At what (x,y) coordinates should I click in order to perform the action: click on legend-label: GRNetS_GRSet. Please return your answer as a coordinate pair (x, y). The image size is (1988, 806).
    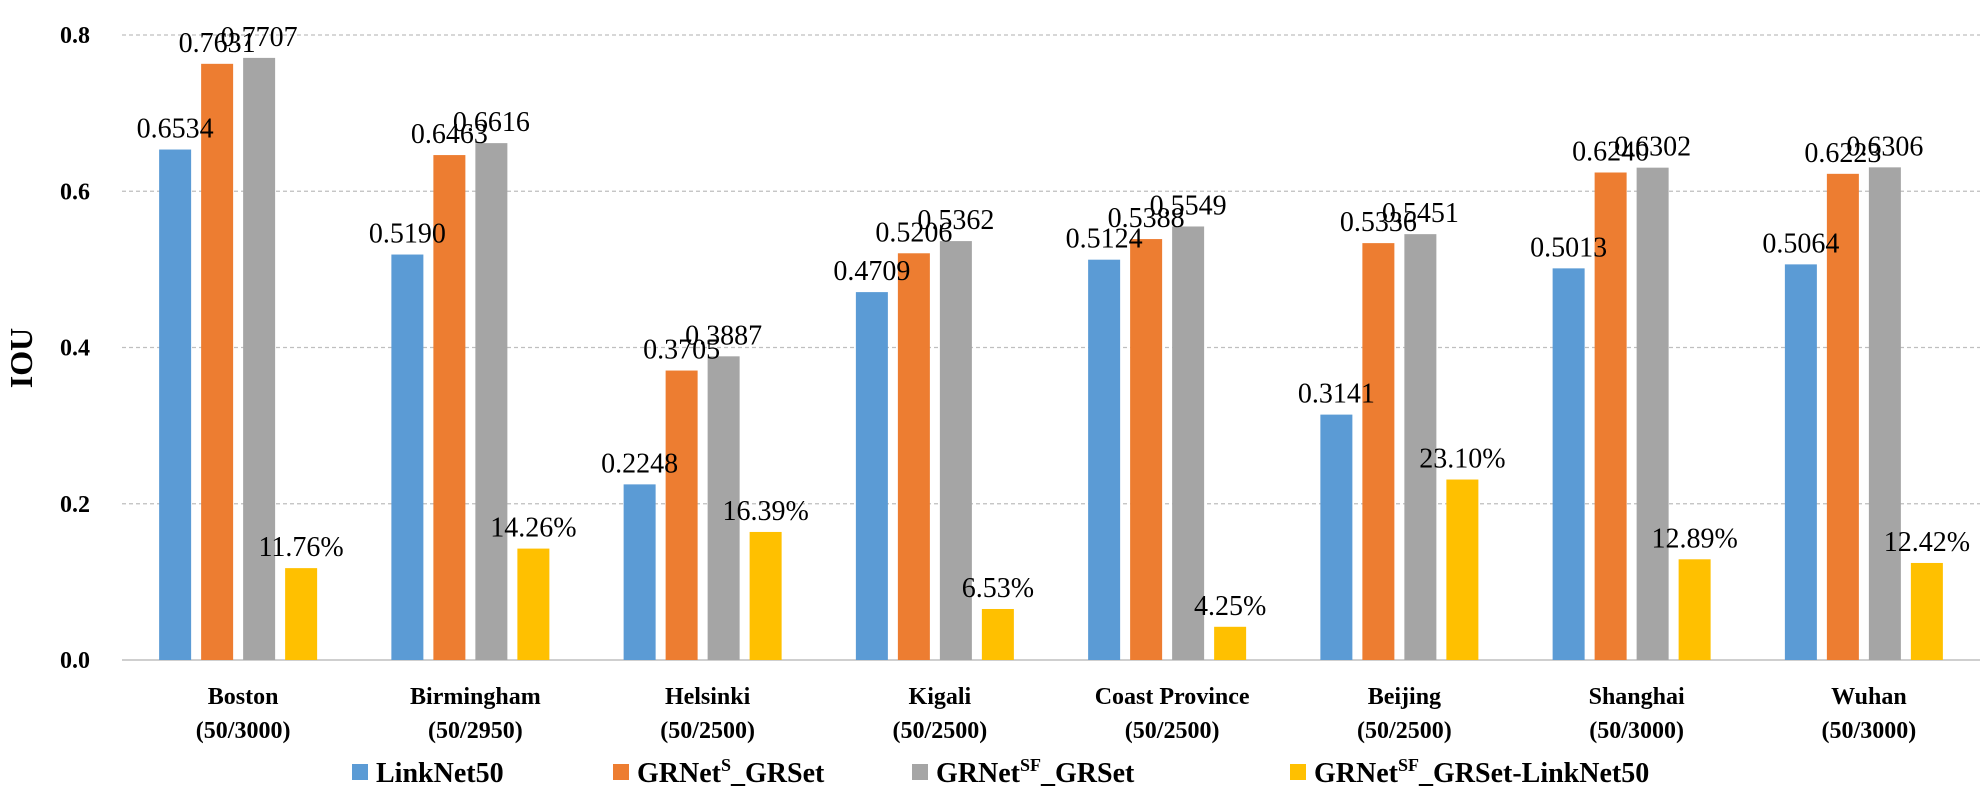
    Looking at the image, I should click on (731, 772).